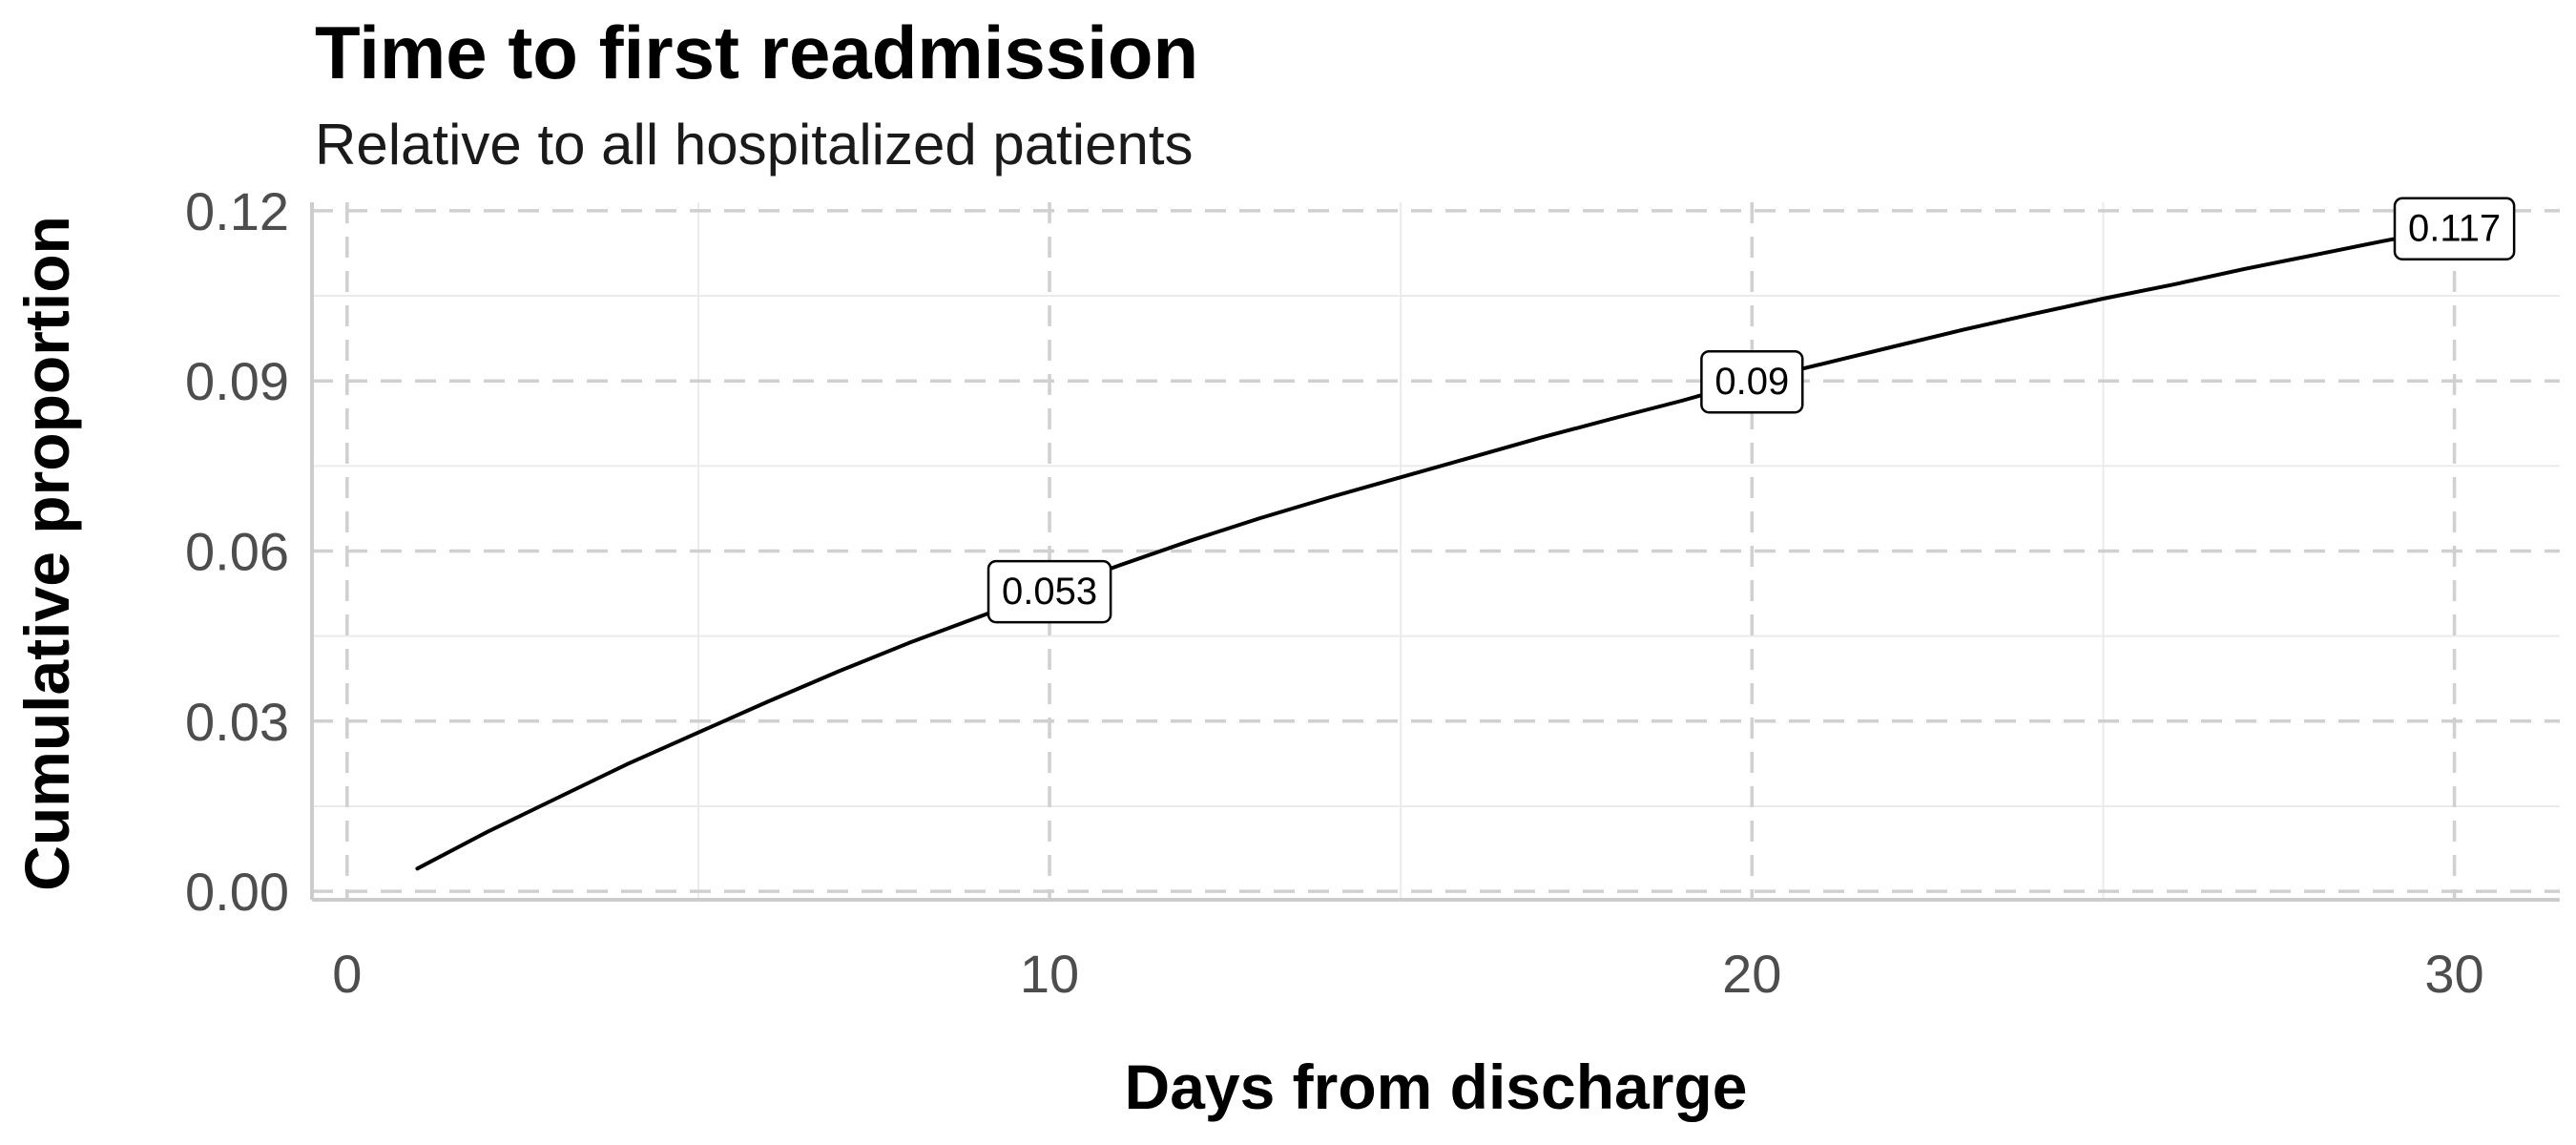  What do you see at coordinates (237, 381) in the screenshot?
I see `y-tick-label: 0.09` at bounding box center [237, 381].